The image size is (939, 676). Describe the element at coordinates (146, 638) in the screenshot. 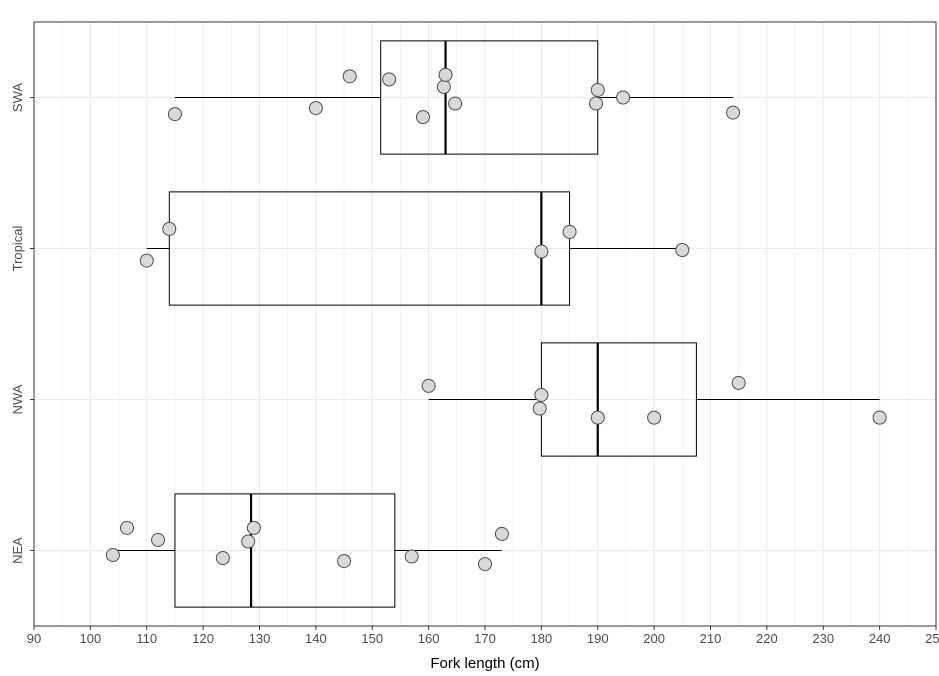

I see `x-tick-label: 110` at that location.